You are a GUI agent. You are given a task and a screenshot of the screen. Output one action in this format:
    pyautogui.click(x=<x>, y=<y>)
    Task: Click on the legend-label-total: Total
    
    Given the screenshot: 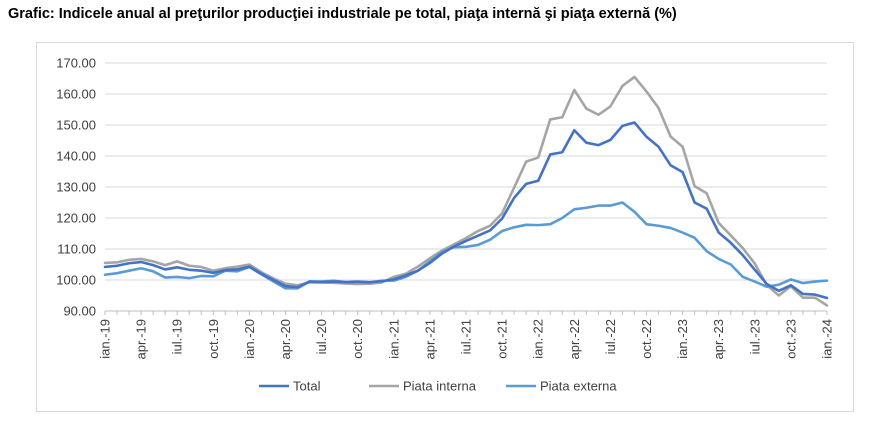 What is the action you would take?
    pyautogui.click(x=307, y=386)
    